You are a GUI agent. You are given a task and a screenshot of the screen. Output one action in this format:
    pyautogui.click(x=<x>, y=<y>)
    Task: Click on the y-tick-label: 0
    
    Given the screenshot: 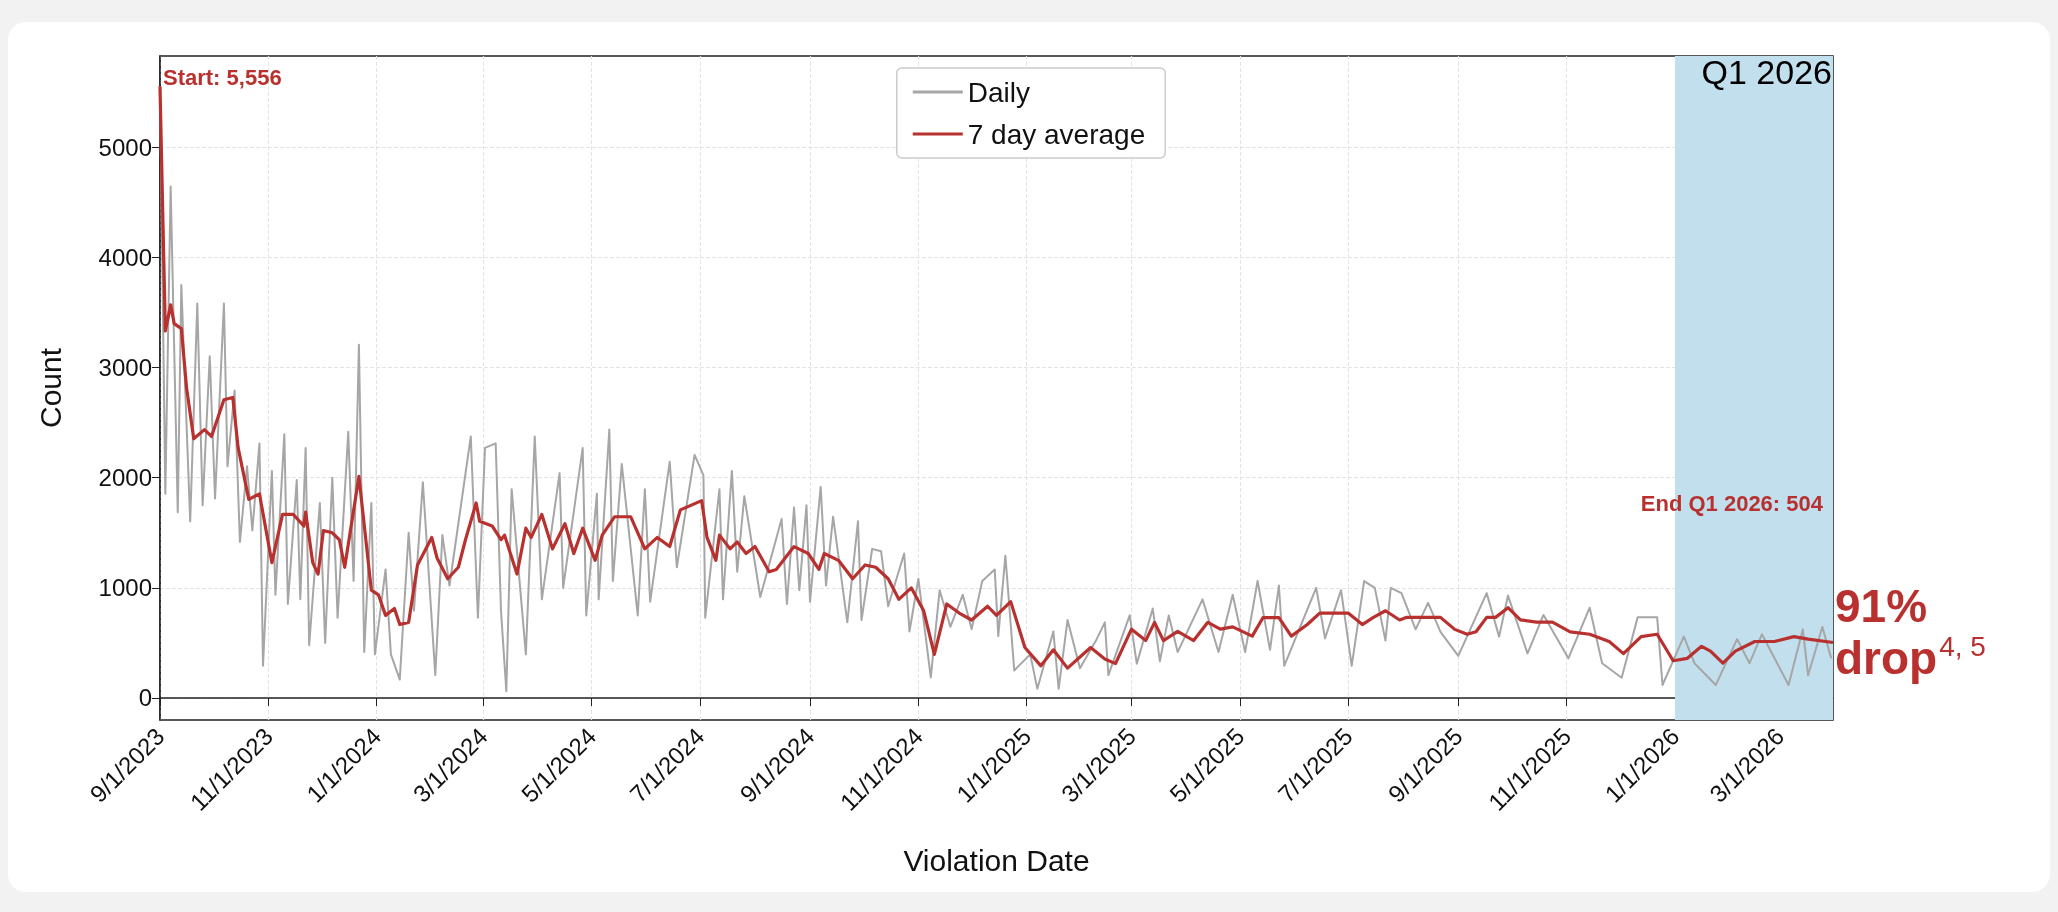 What is the action you would take?
    pyautogui.click(x=145, y=698)
    